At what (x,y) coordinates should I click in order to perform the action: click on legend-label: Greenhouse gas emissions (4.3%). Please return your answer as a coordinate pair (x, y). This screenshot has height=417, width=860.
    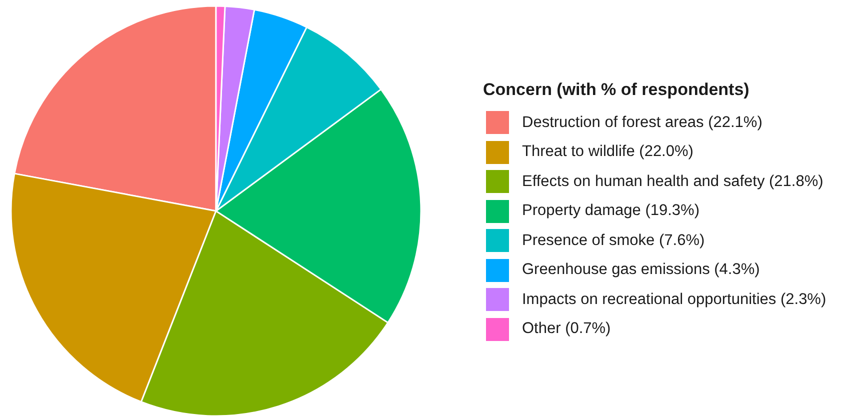
    Looking at the image, I should click on (641, 270).